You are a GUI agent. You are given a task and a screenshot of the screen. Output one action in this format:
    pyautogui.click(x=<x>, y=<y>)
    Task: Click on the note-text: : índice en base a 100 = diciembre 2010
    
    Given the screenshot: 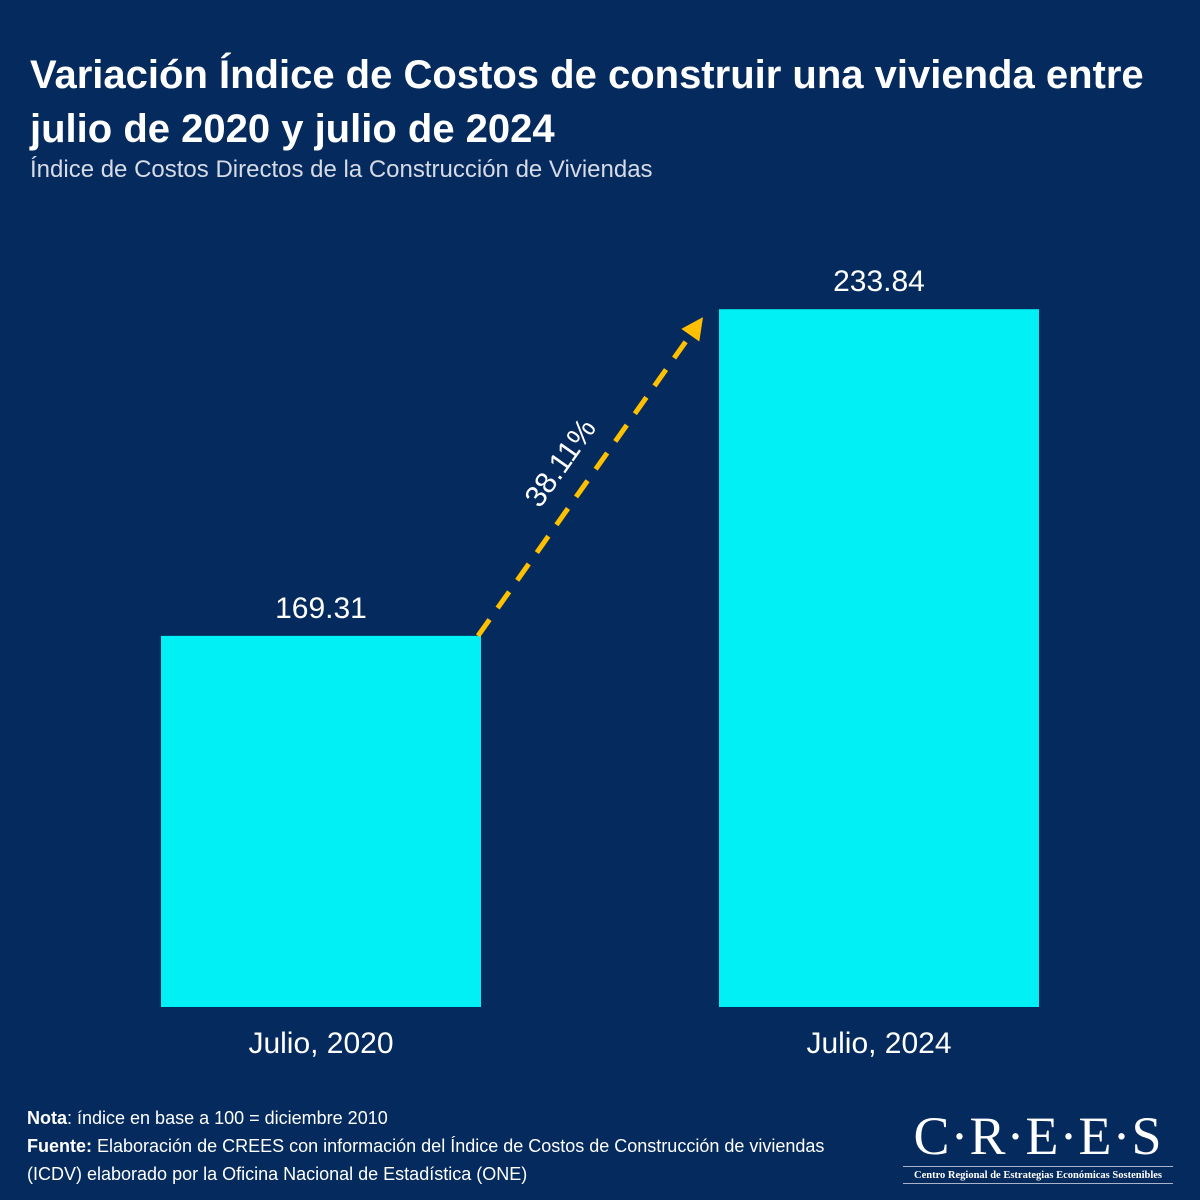 What is the action you would take?
    pyautogui.click(x=227, y=1118)
    